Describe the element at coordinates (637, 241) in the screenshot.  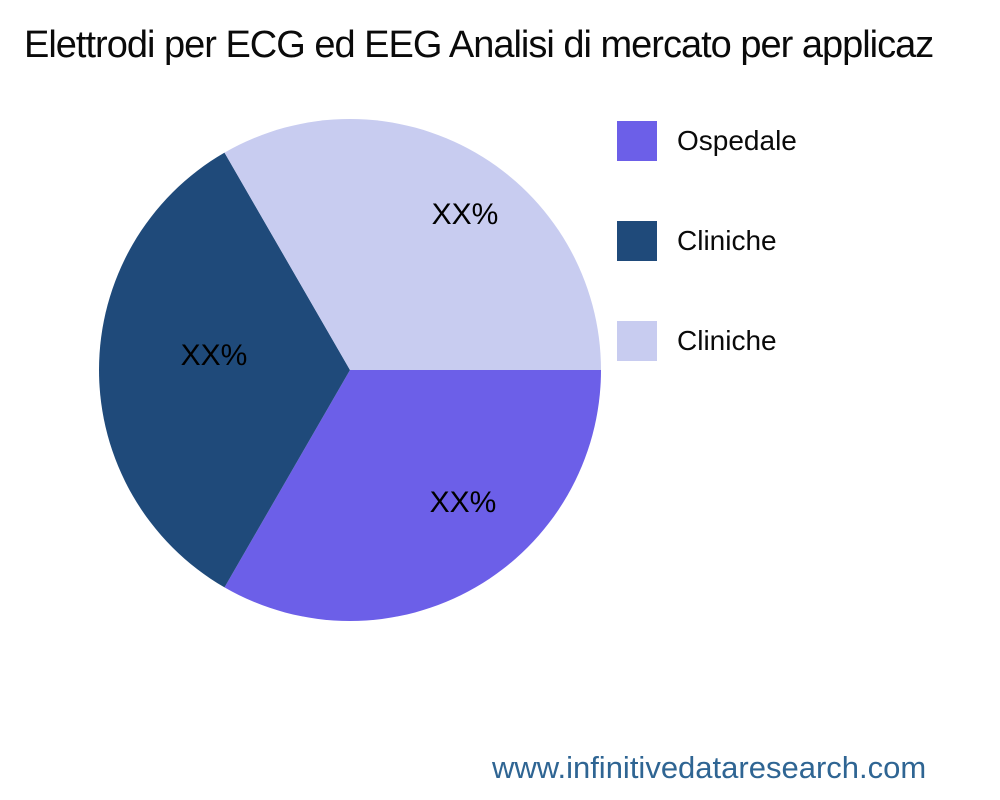
I see `legend-swatch-cliniche-dark` at that location.